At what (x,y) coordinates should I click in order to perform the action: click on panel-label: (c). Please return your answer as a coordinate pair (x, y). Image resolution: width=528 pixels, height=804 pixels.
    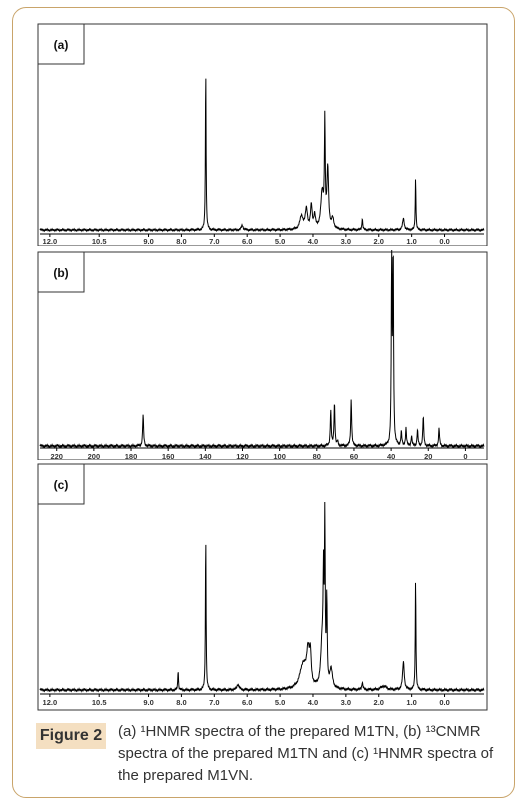
    Looking at the image, I should click on (61, 485).